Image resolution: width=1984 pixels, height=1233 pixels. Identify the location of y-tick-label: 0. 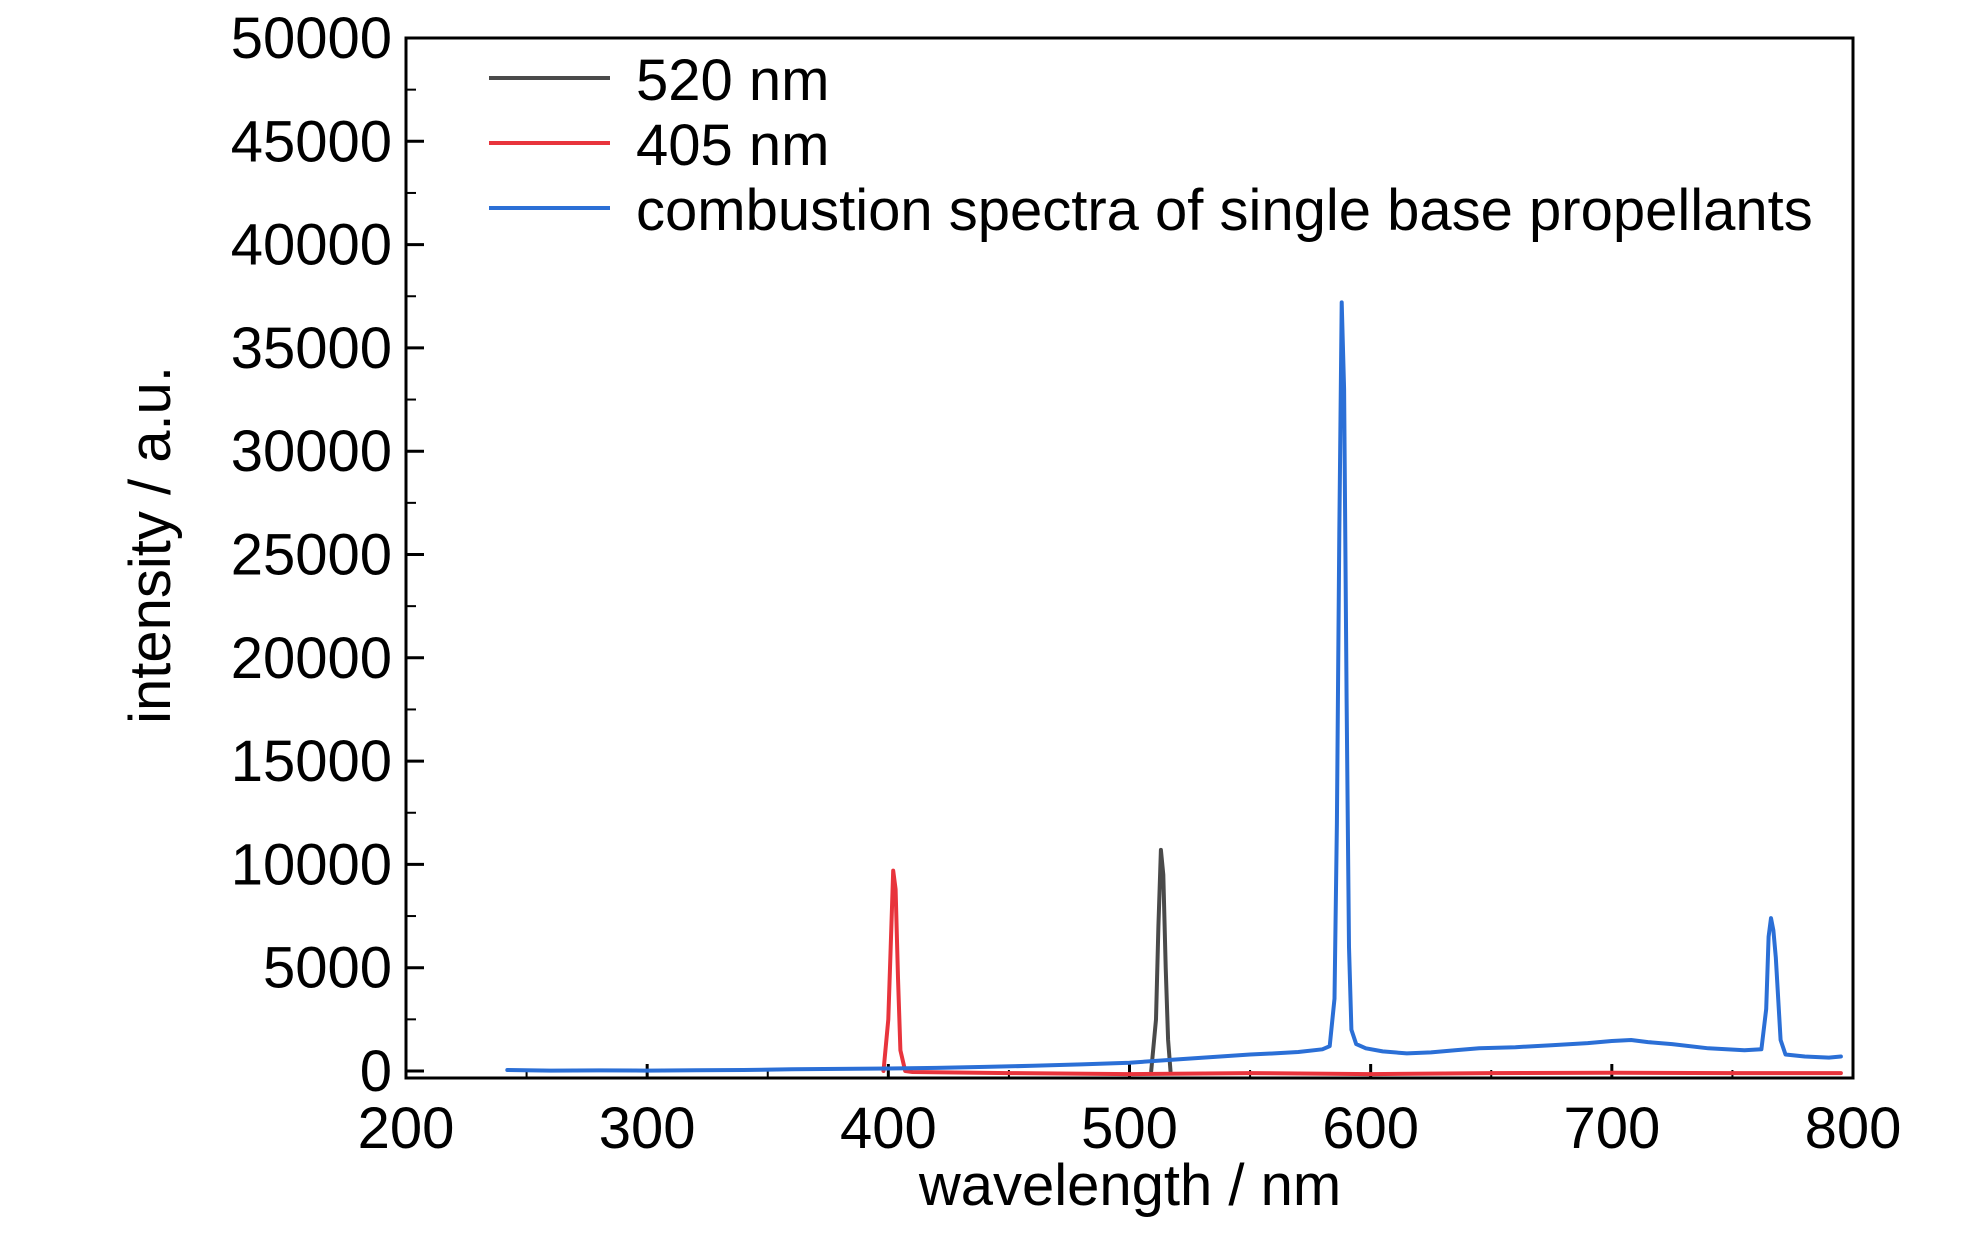
(376, 1071).